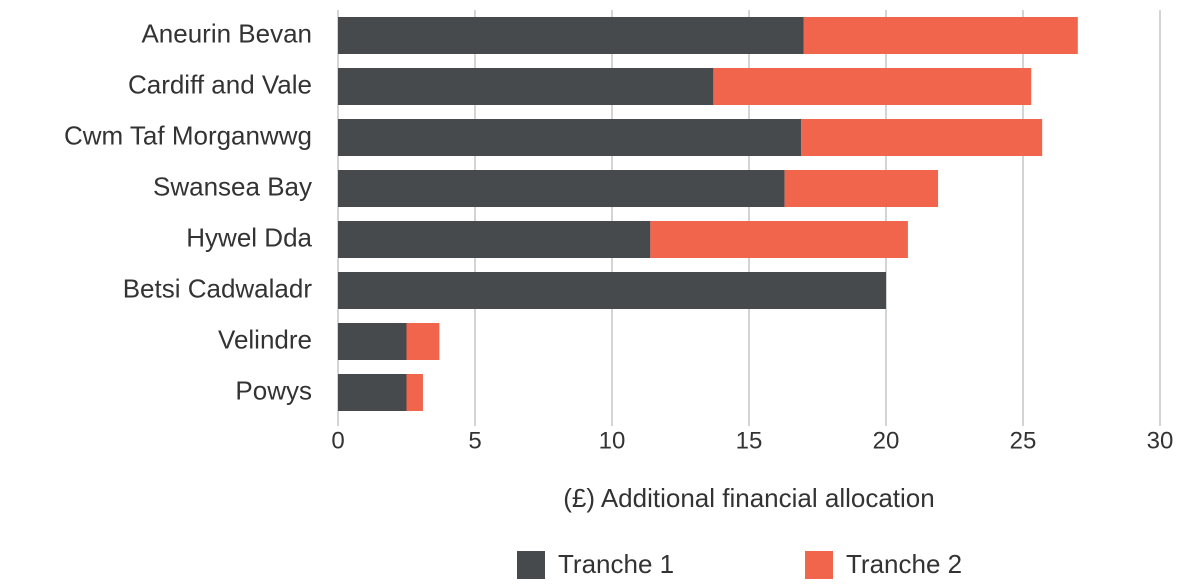 The height and width of the screenshot is (585, 1180). I want to click on legend-label: Tranche 2, so click(904, 564).